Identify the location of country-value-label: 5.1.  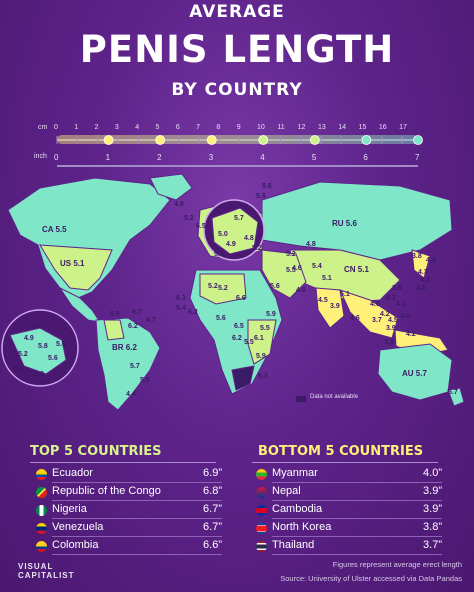
(327, 278).